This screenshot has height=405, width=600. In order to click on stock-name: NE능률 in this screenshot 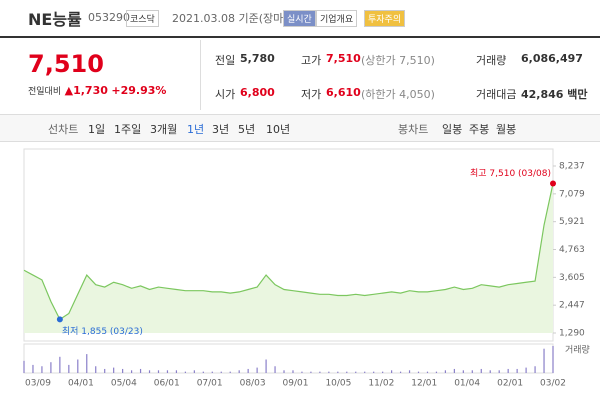, I will do `click(55, 19)`.